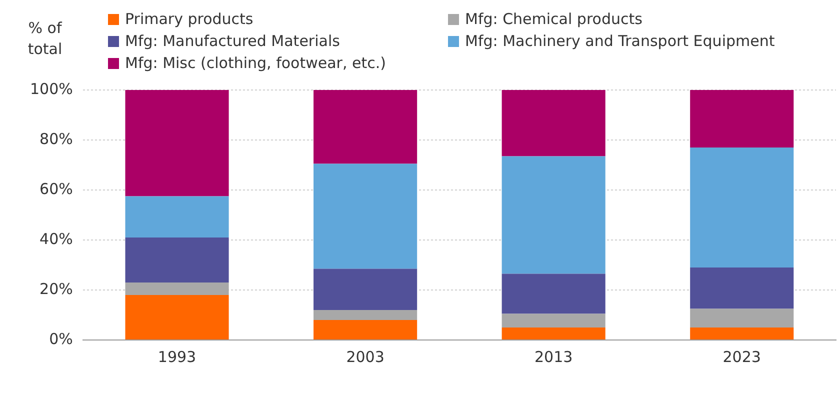  What do you see at coordinates (232, 41) in the screenshot?
I see `legend-label: Mfg: Manufactured Materials` at bounding box center [232, 41].